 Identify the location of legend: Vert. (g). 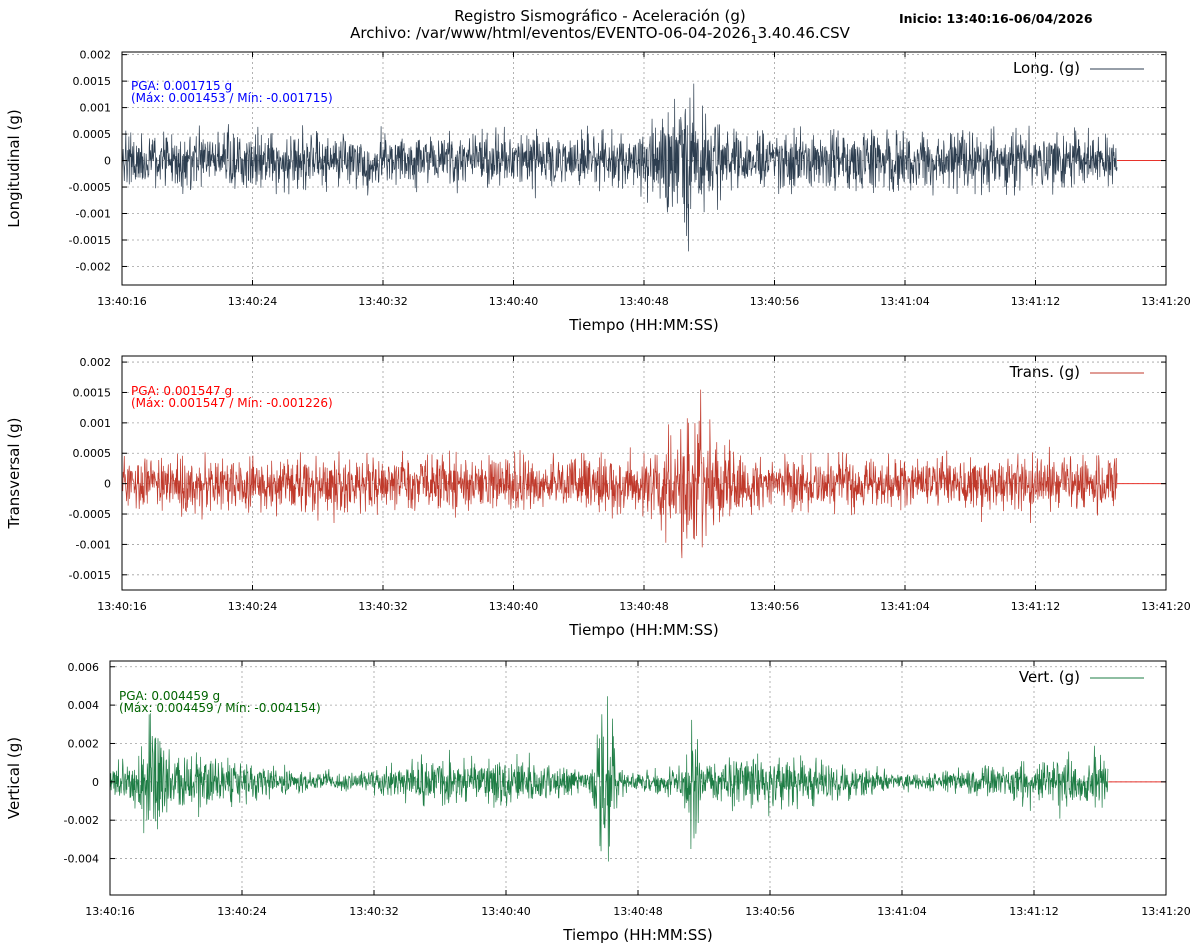
(1081, 677).